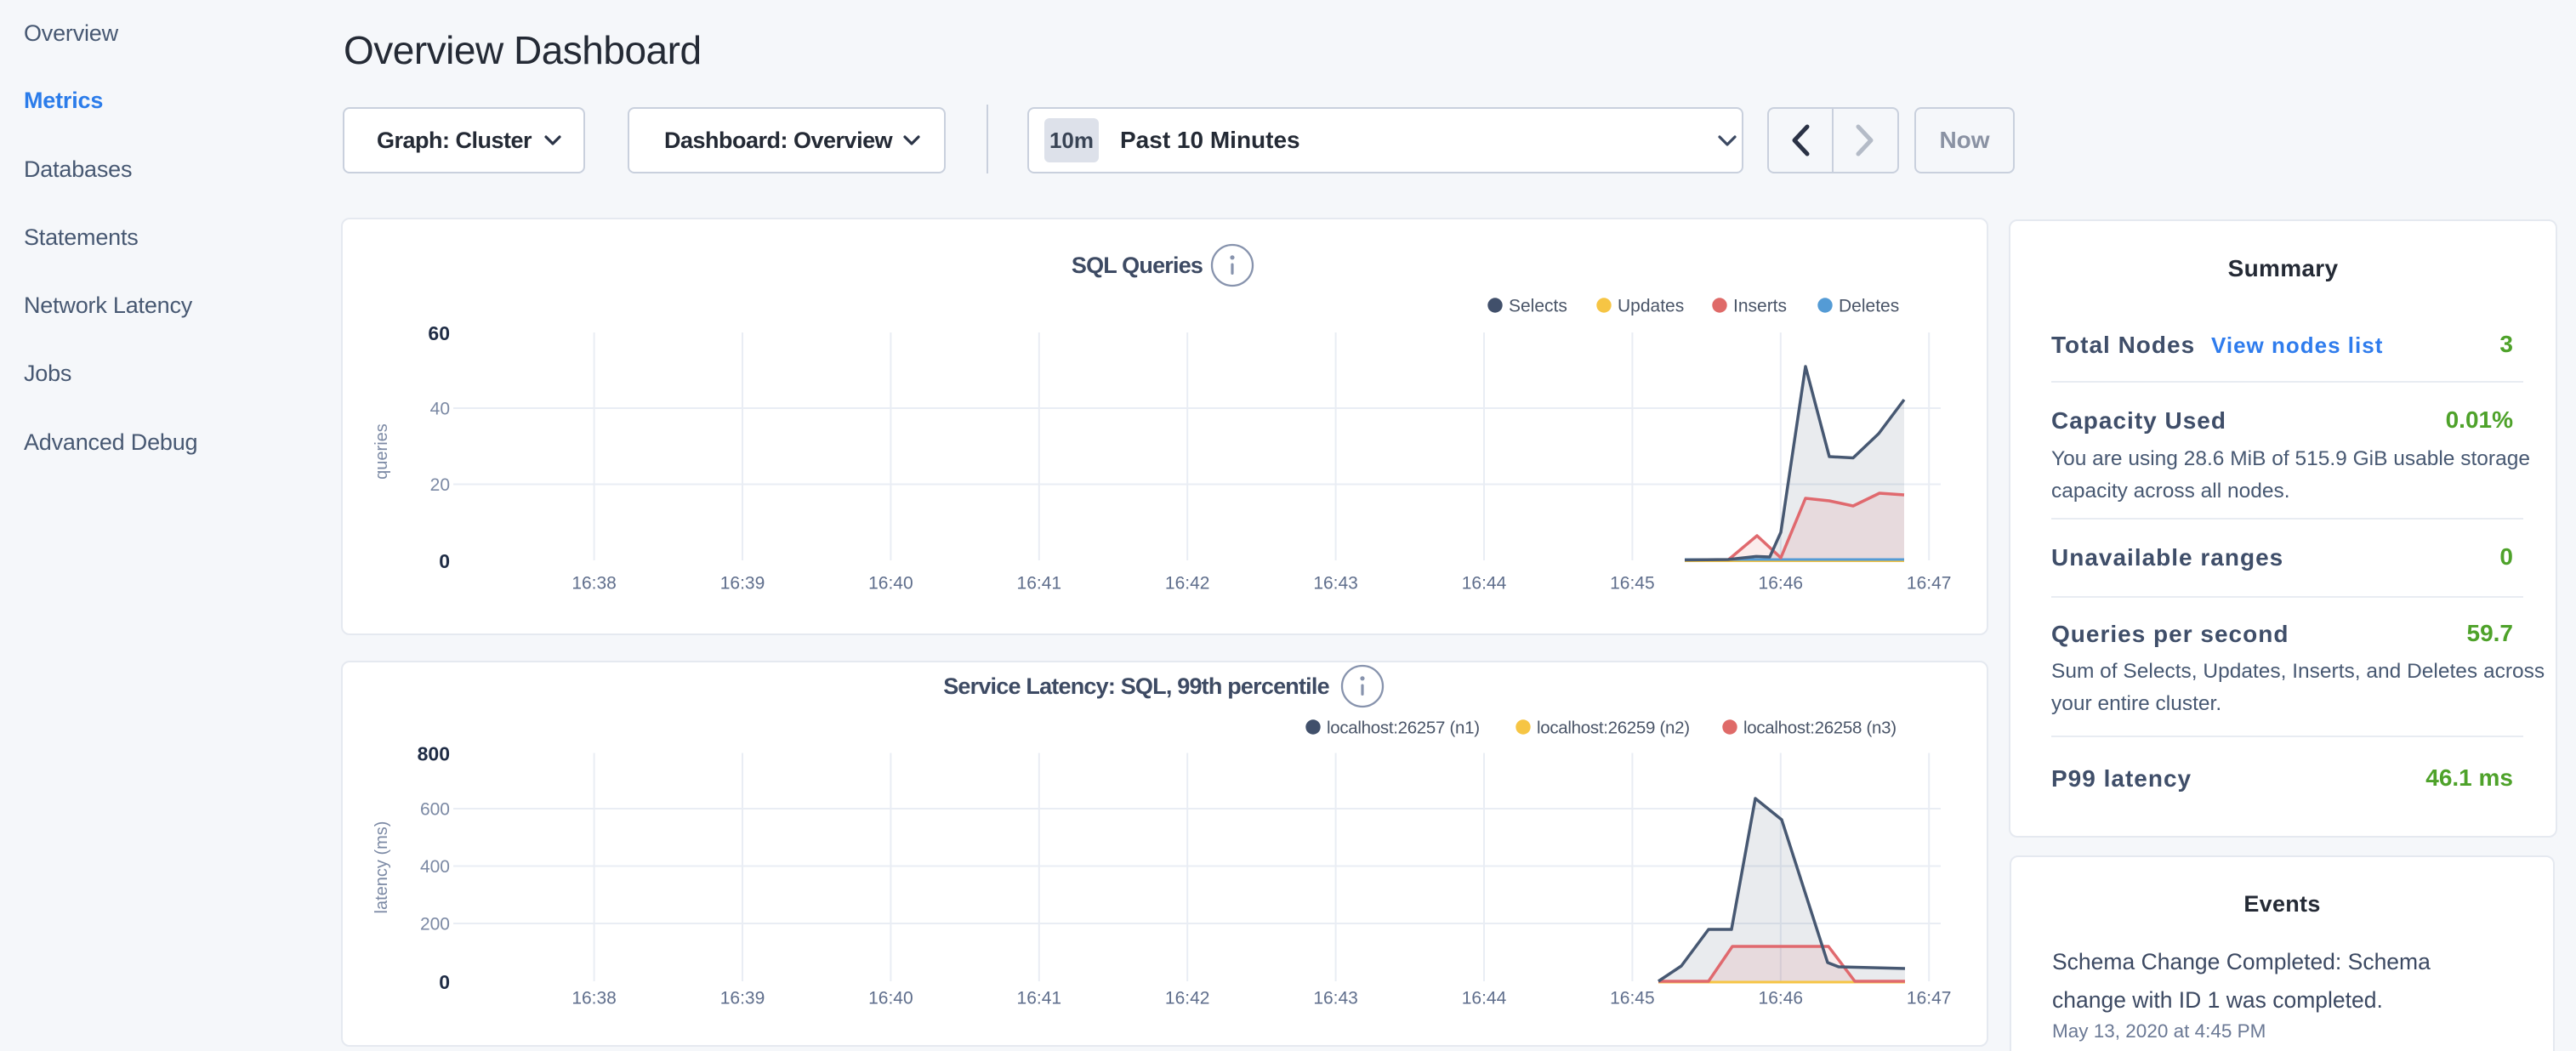 The image size is (2576, 1051). What do you see at coordinates (1760, 306) in the screenshot?
I see `svg-text: Inserts` at bounding box center [1760, 306].